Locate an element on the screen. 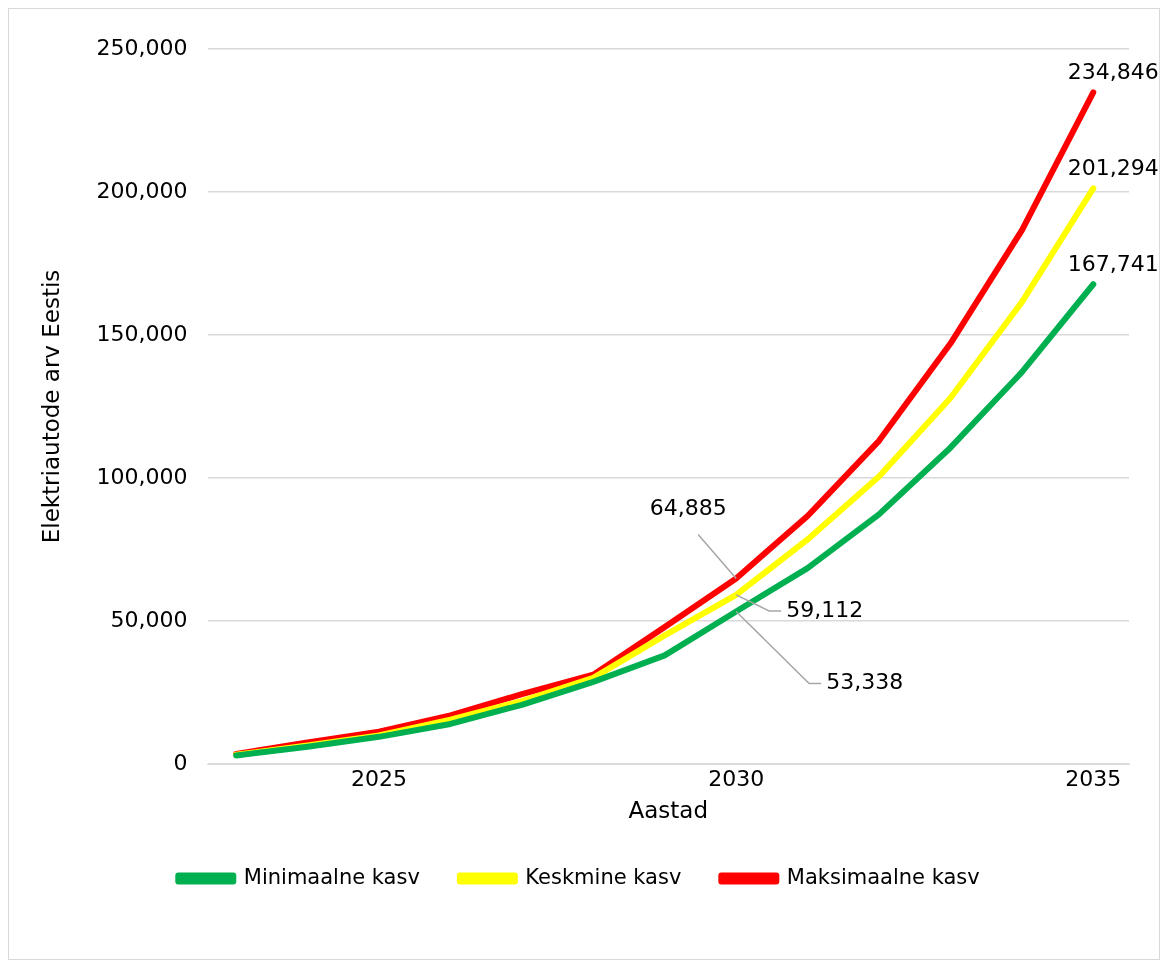 This screenshot has height=972, width=1171. data-label: 234,846 is located at coordinates (1113, 72).